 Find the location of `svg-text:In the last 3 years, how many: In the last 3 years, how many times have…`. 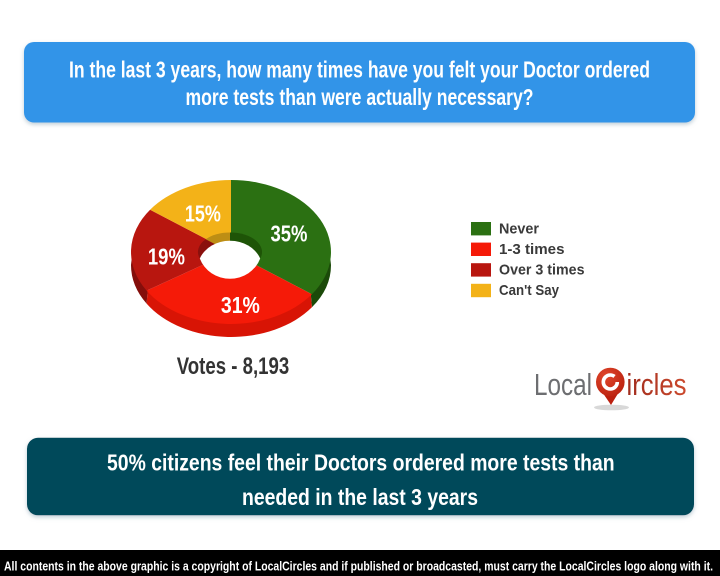

svg-text:In the last 3 years, how many: In the last 3 years, how many times have… is located at coordinates (359, 69).